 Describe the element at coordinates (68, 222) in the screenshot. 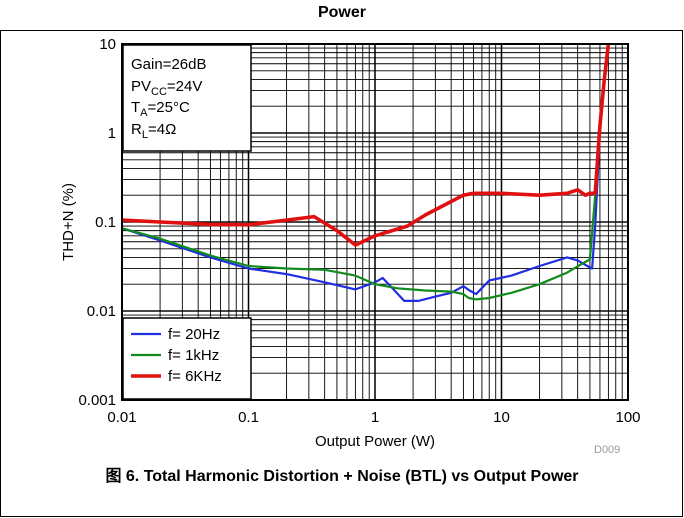

I see `y-axis-label: THD+N (%)` at that location.